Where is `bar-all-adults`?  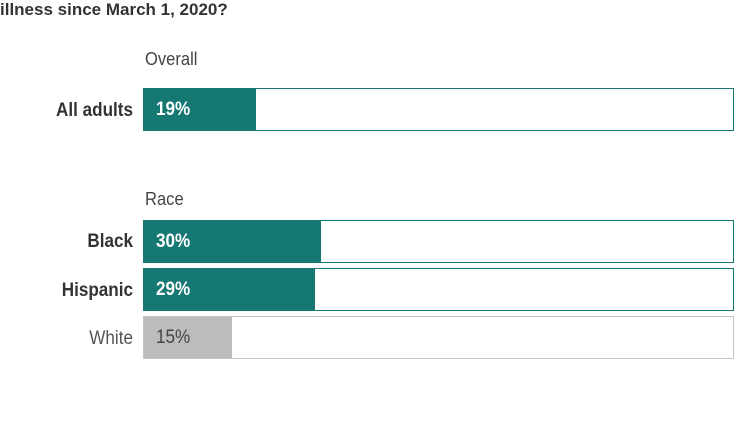 bar-all-adults is located at coordinates (200, 109).